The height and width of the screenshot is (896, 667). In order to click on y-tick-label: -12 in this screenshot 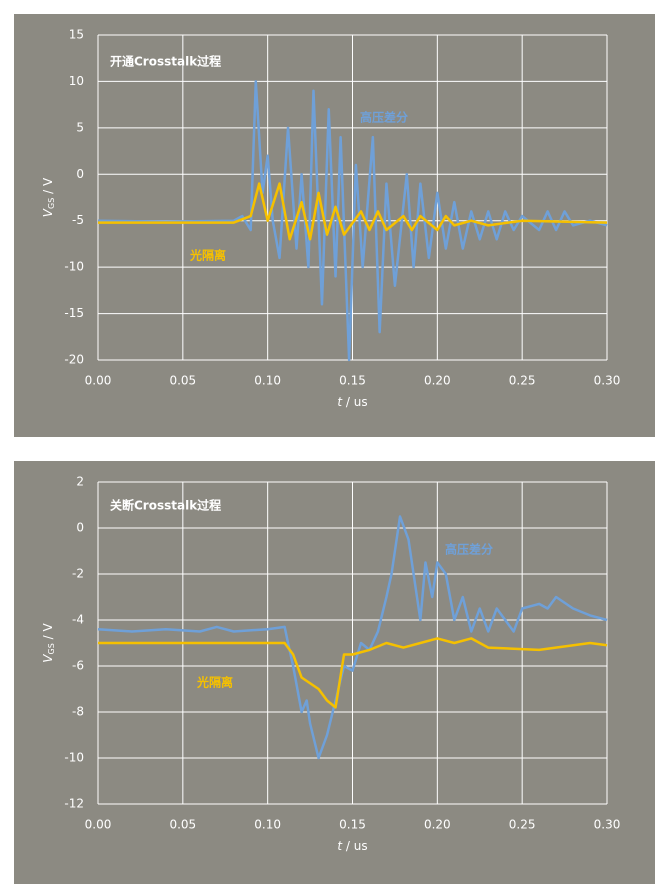, I will do `click(74, 804)`.